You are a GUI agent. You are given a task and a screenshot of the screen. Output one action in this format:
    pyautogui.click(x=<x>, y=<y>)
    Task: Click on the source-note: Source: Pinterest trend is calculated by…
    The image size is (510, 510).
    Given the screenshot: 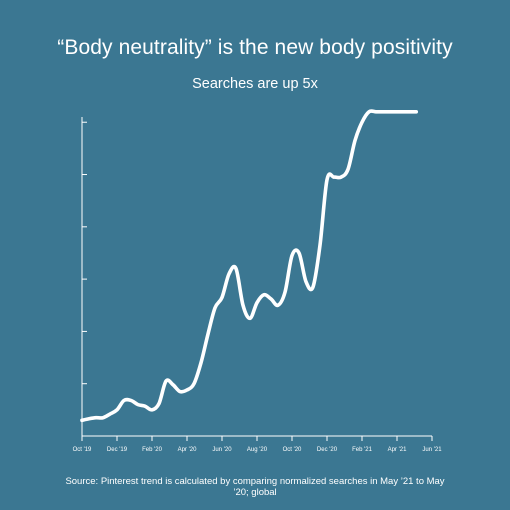 What is the action you would take?
    pyautogui.click(x=255, y=487)
    